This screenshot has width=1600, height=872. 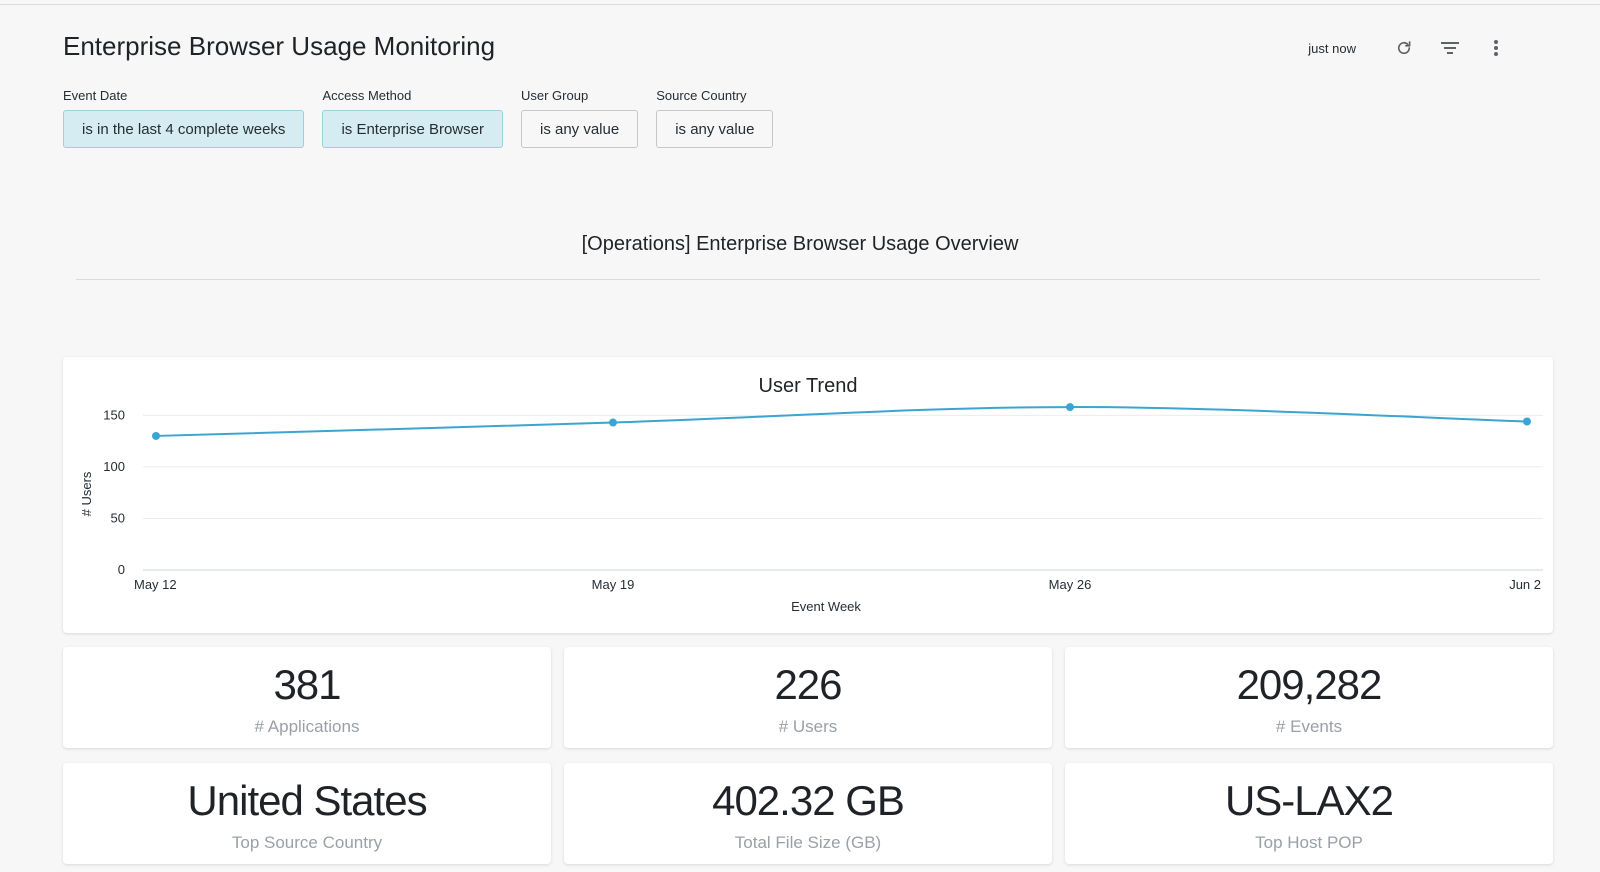 What do you see at coordinates (1309, 842) in the screenshot?
I see `kpi-label: Top Host POP` at bounding box center [1309, 842].